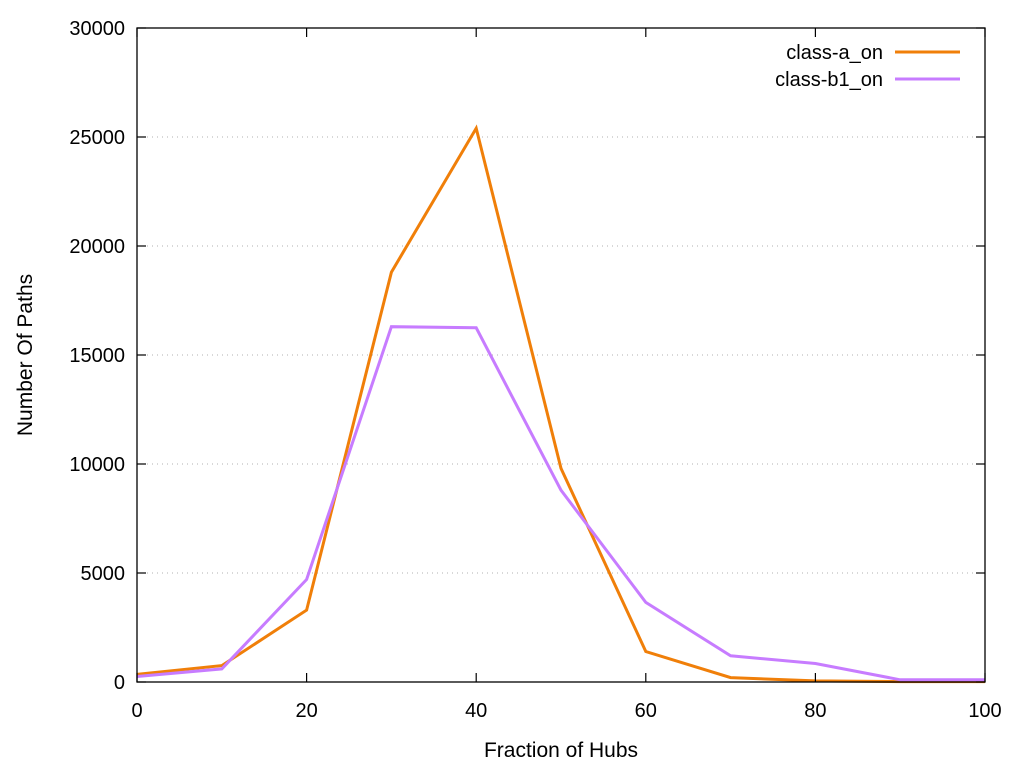 The width and height of the screenshot is (1024, 768). I want to click on y-axis-label: Number Of Paths, so click(25, 355).